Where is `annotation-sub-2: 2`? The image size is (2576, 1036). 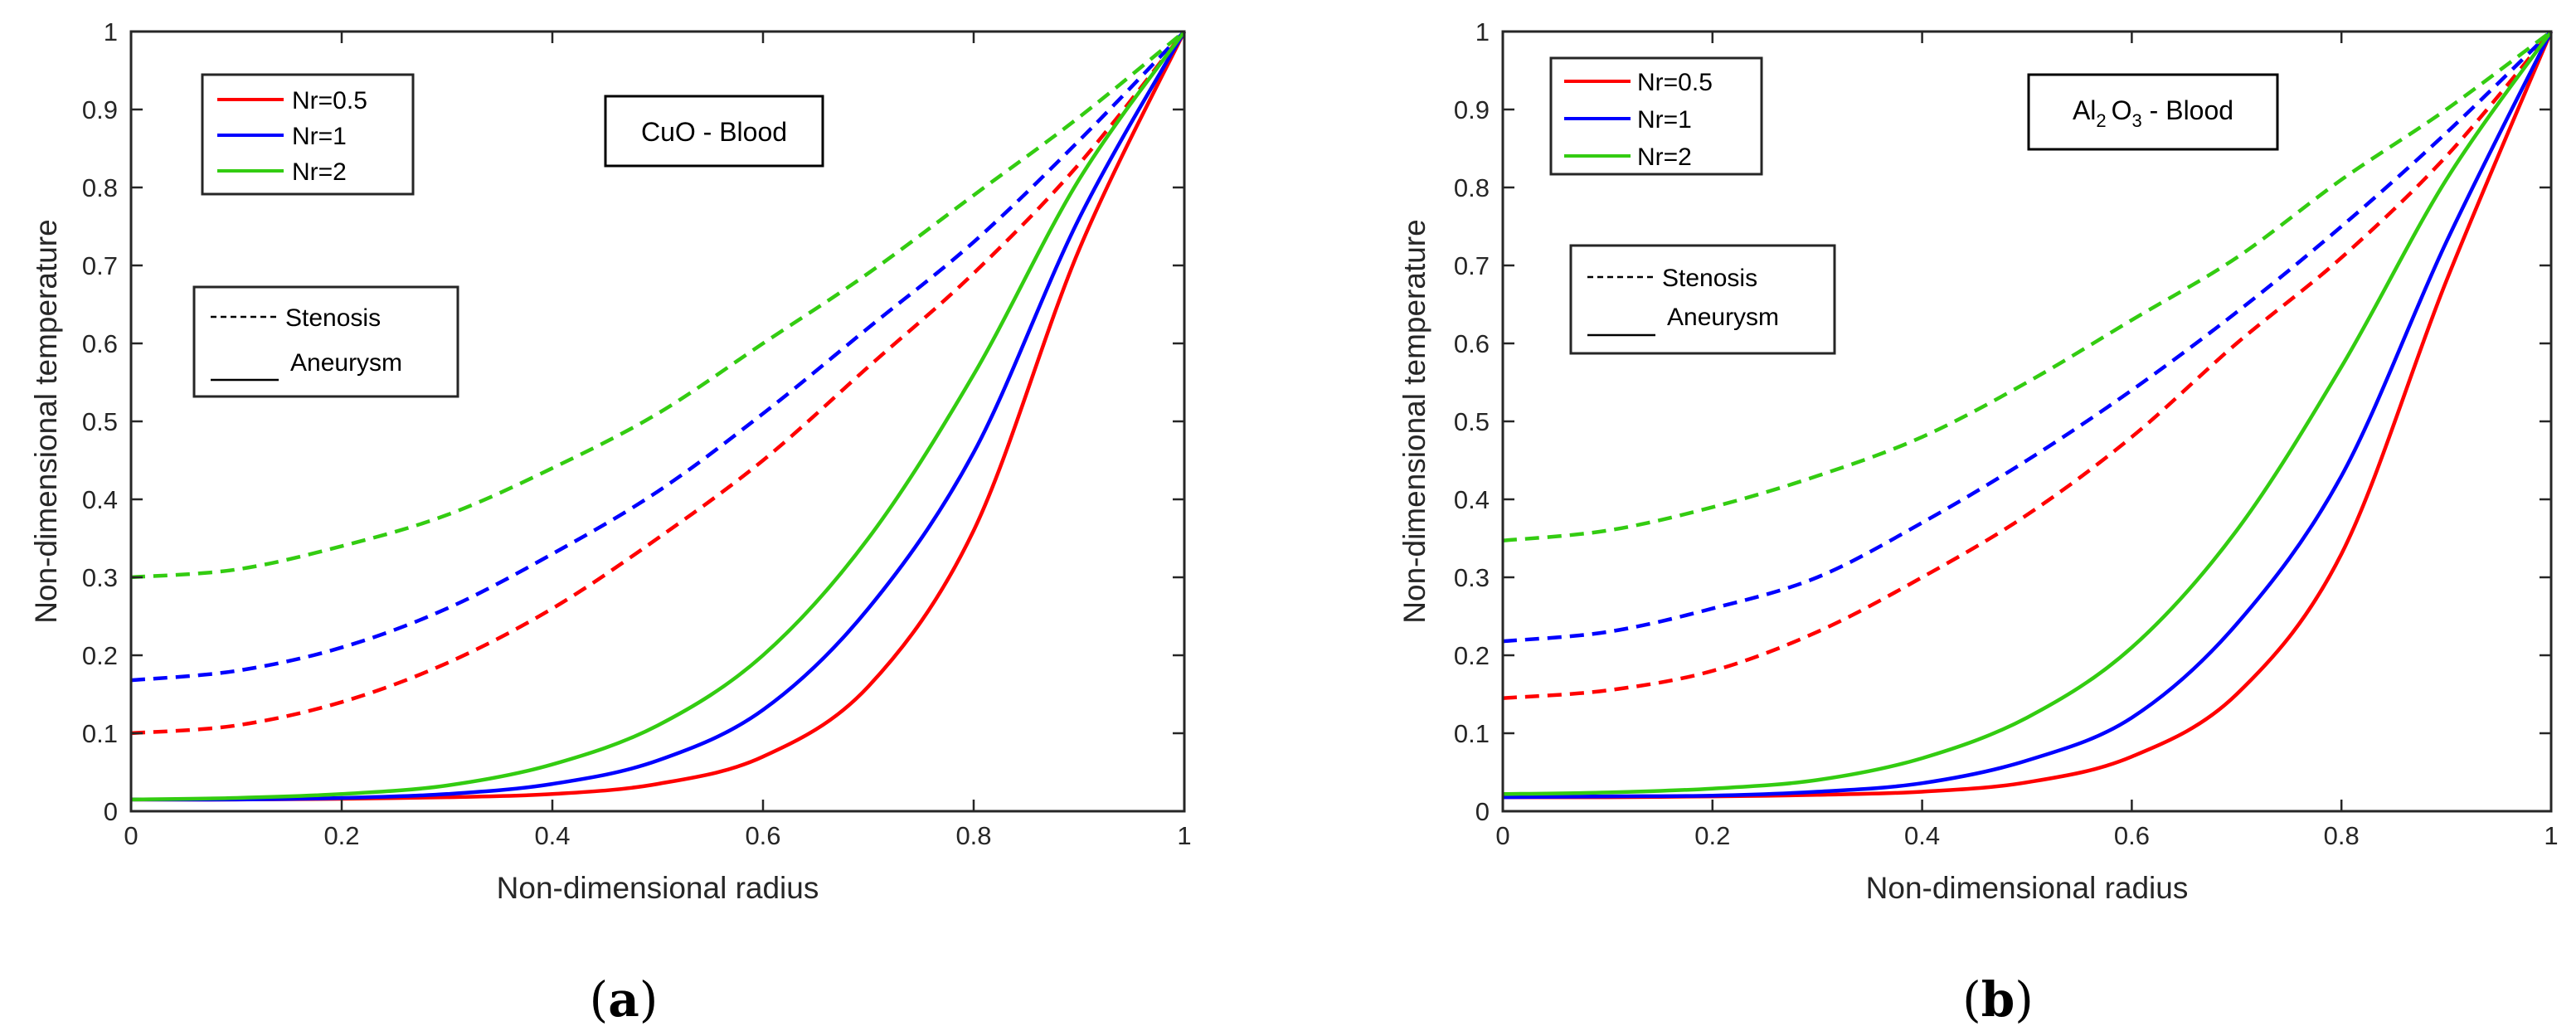
annotation-sub-2: 2 is located at coordinates (2101, 120).